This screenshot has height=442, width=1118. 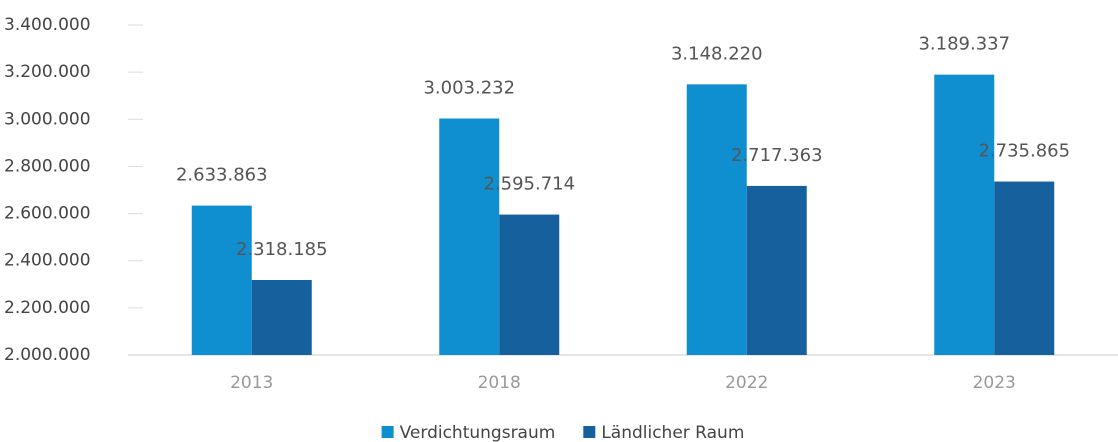 I want to click on legend-label: Ländlicher Raum, so click(x=672, y=432).